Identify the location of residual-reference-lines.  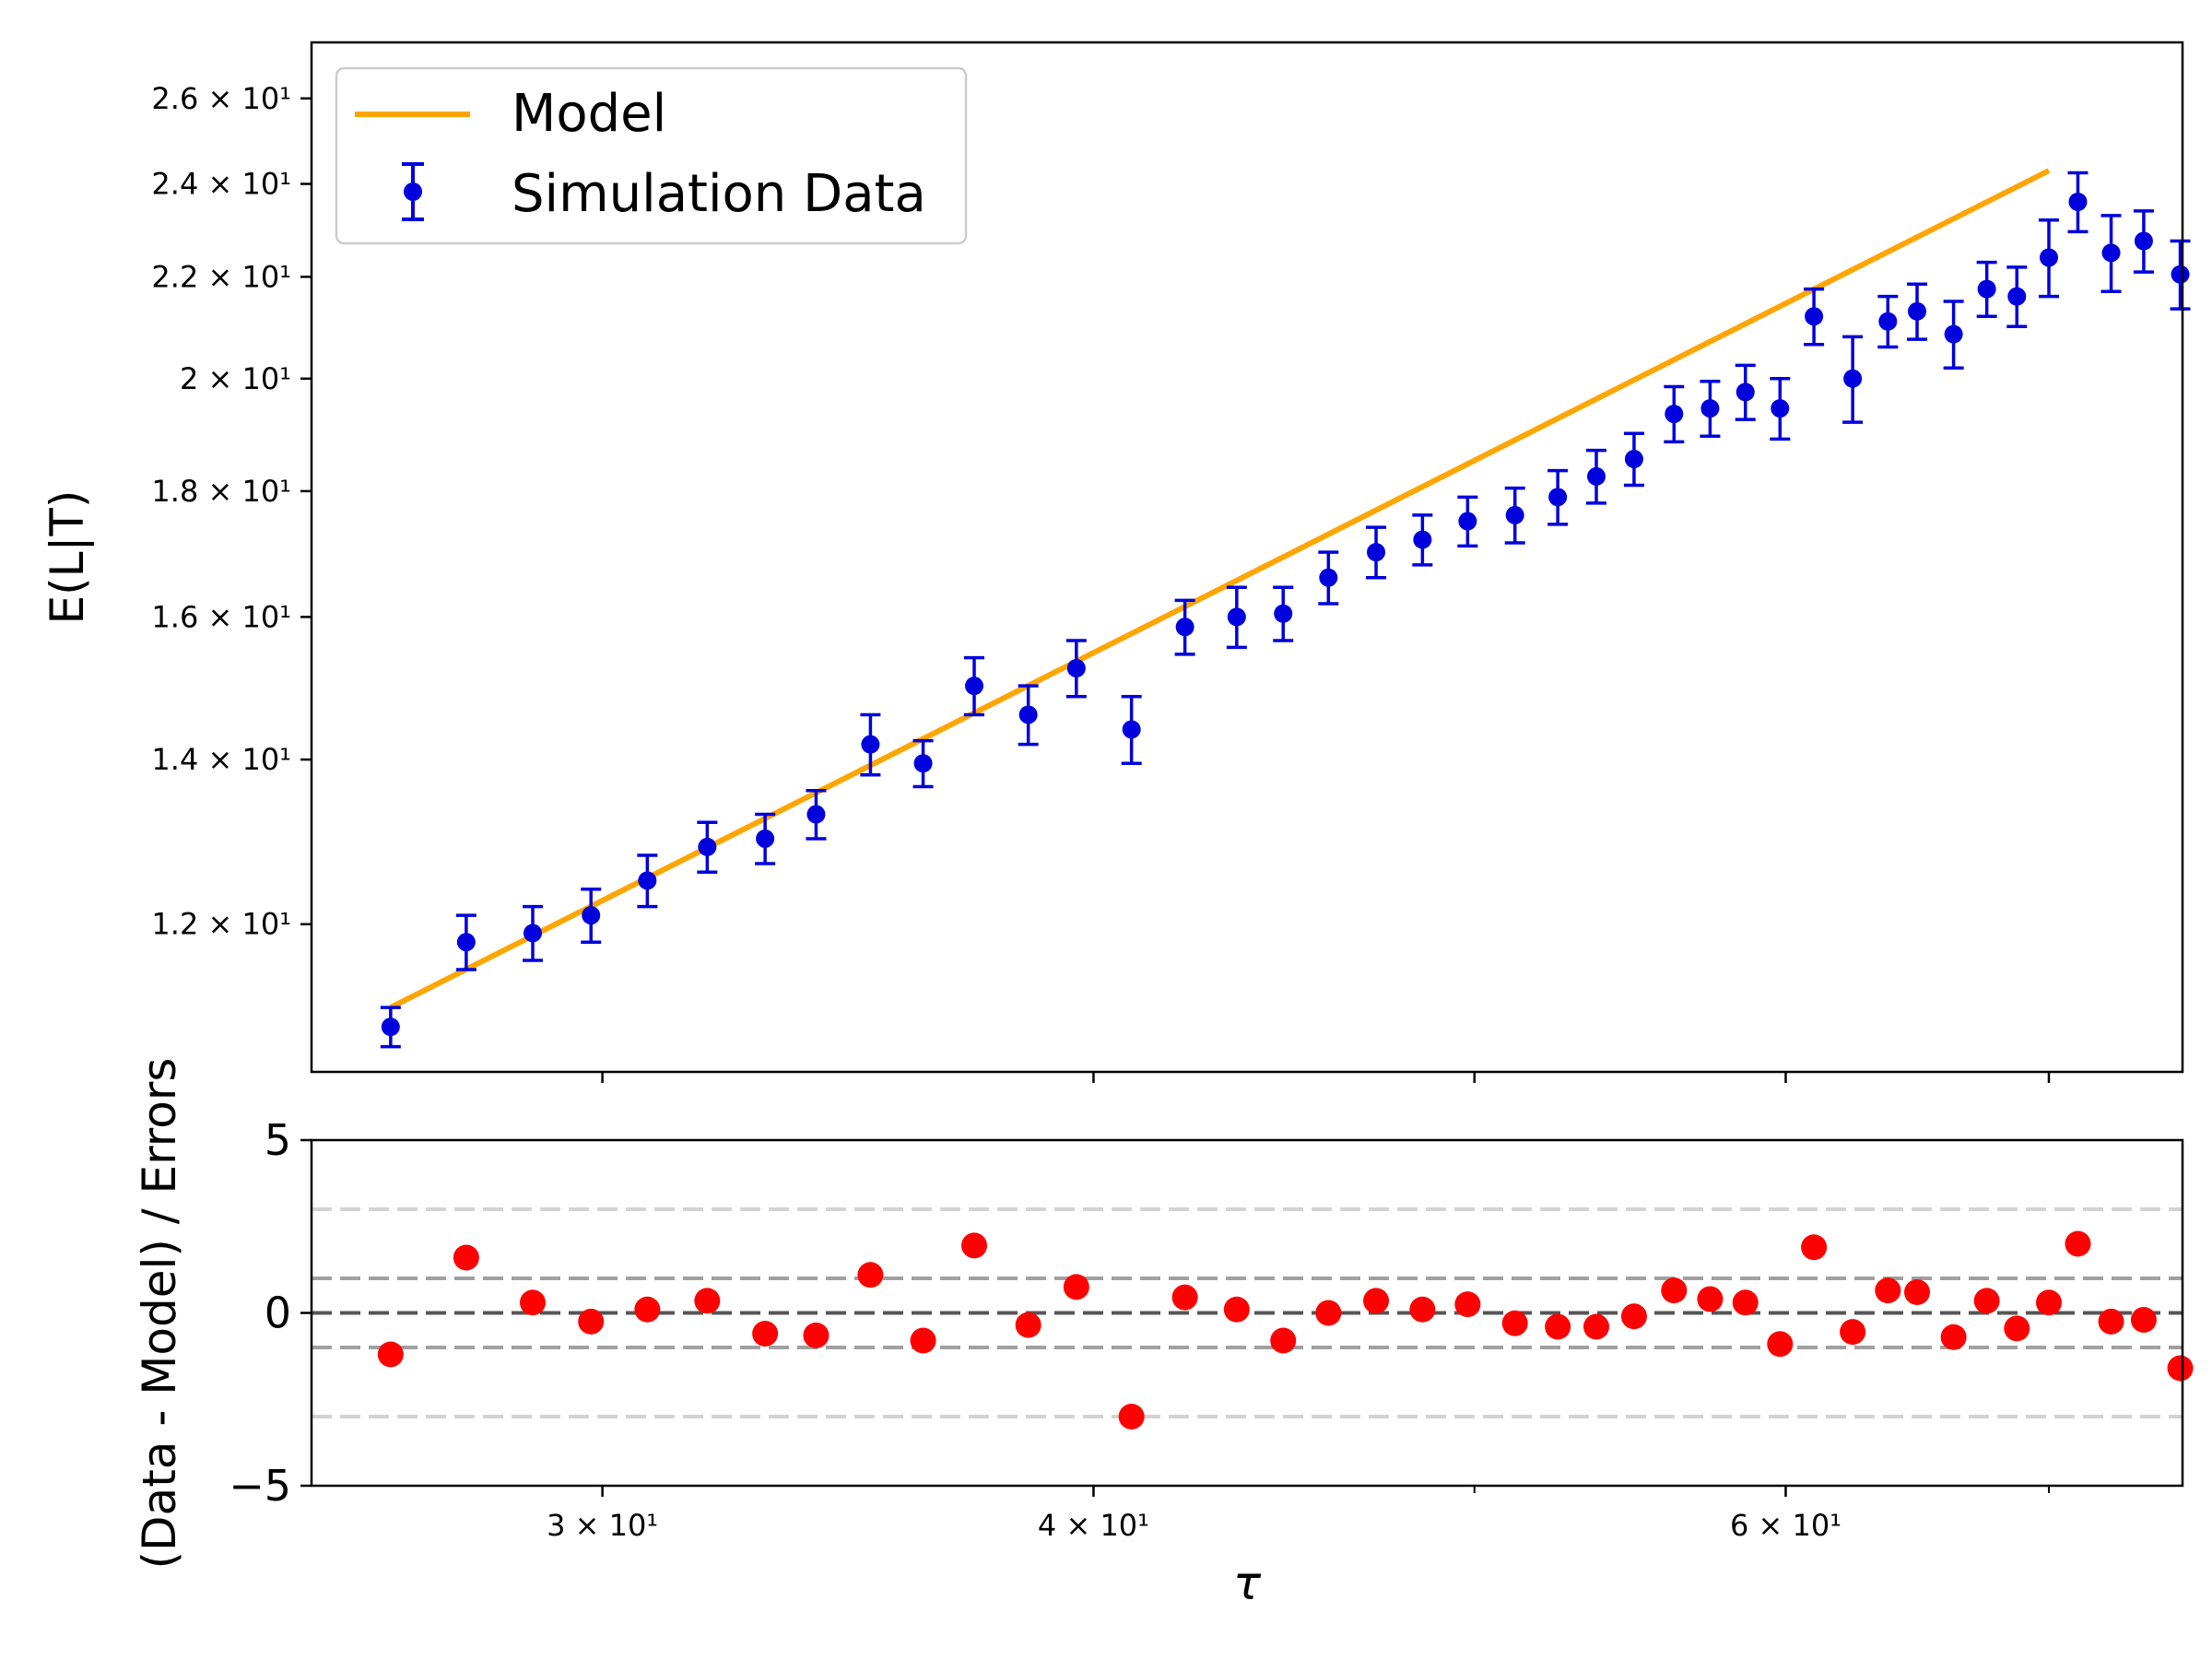
(1247, 1312).